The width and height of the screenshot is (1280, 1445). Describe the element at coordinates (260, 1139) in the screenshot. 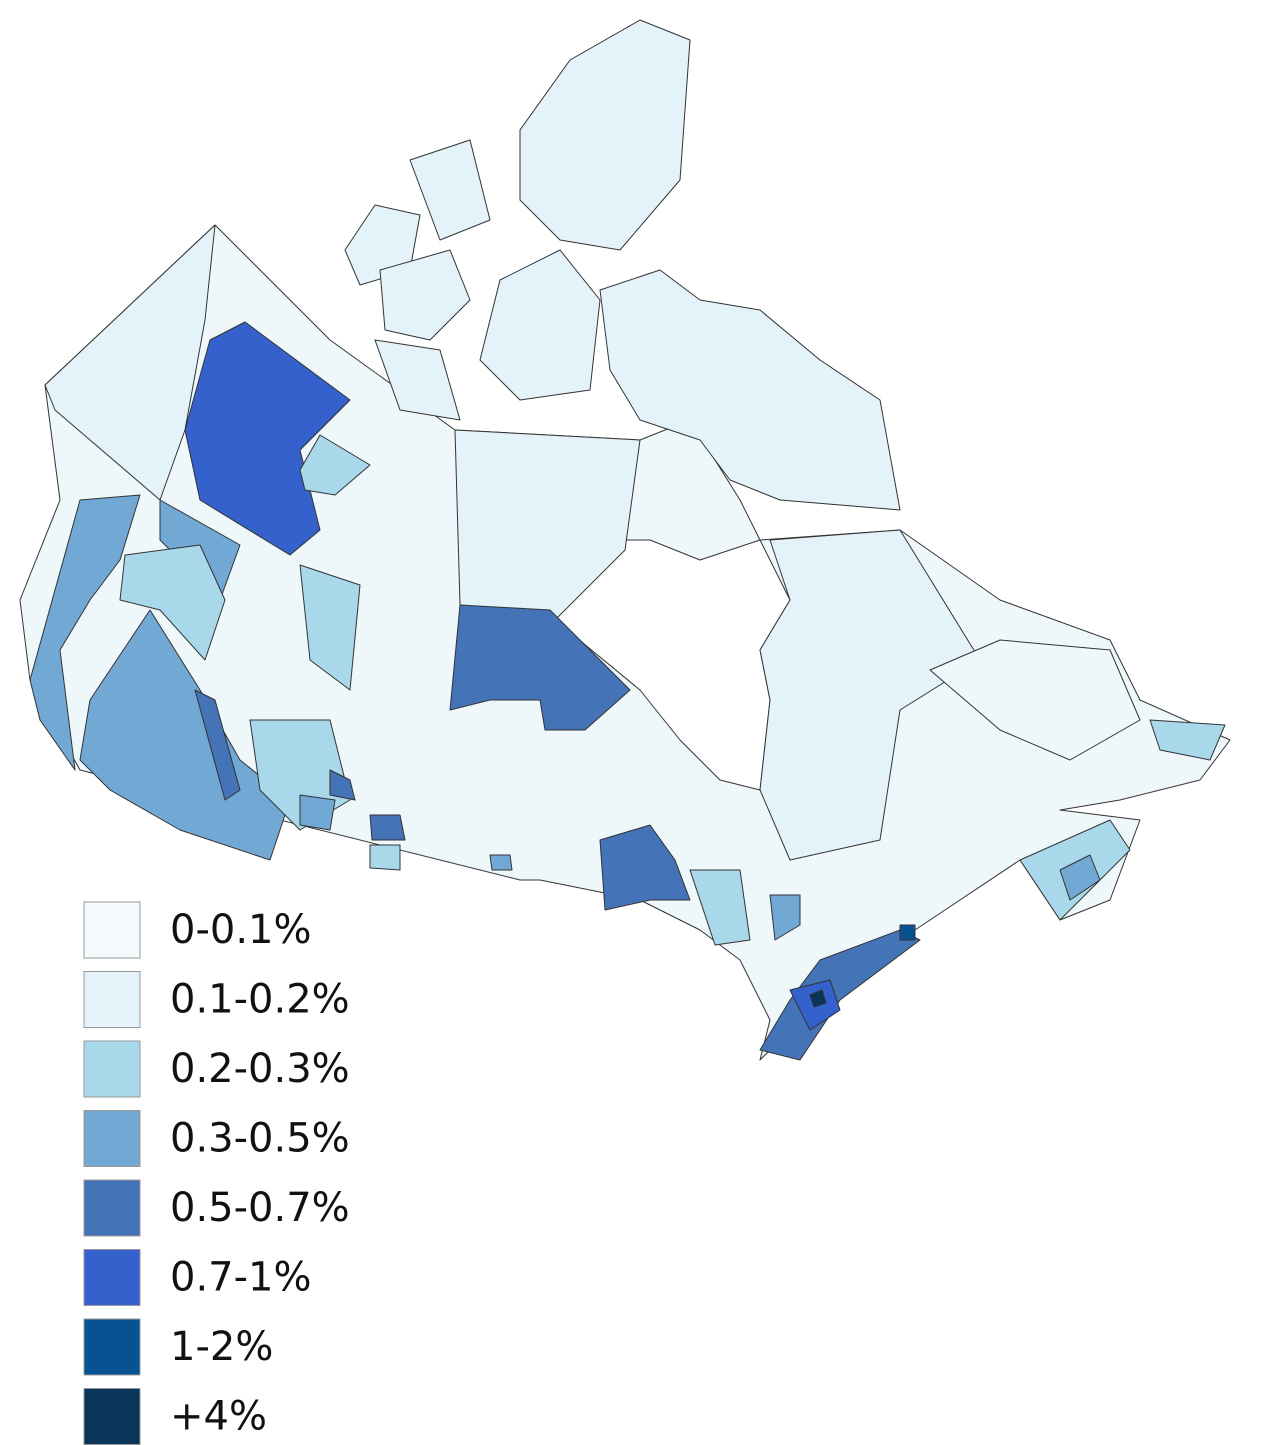

I see `legend-label: 0.3-0.5%` at that location.